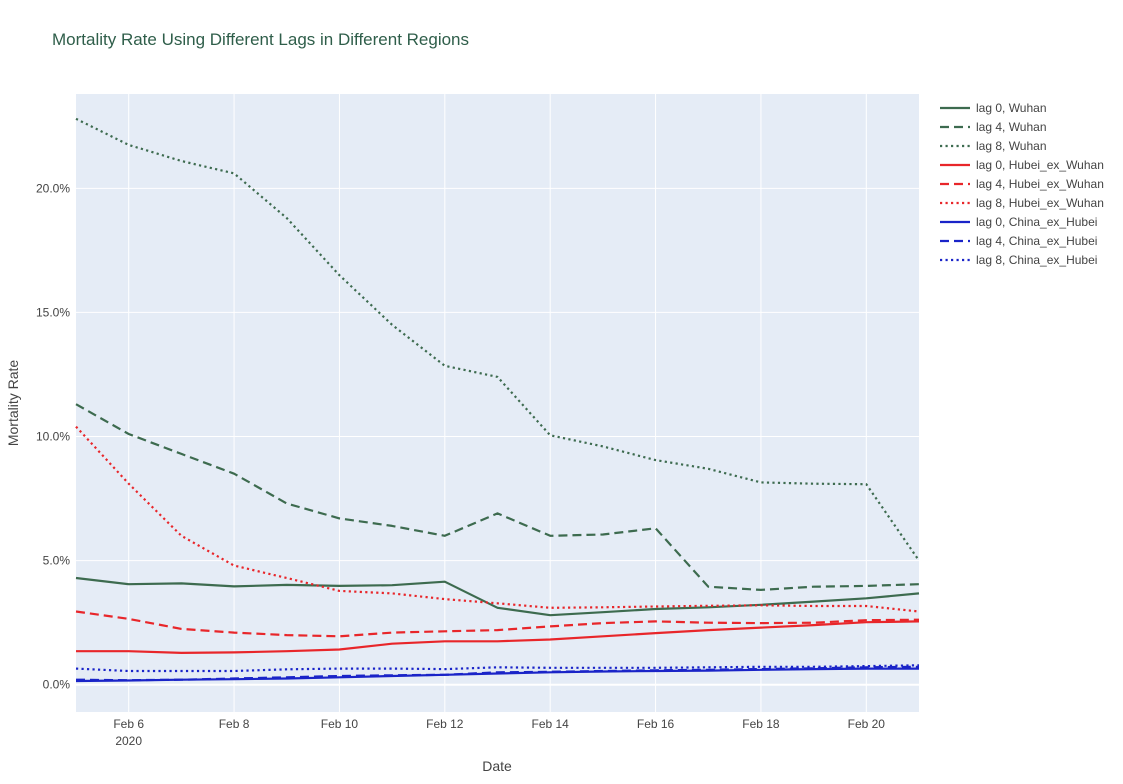 This screenshot has width=1123, height=784. I want to click on x-tick-label: Feb 20, so click(867, 724).